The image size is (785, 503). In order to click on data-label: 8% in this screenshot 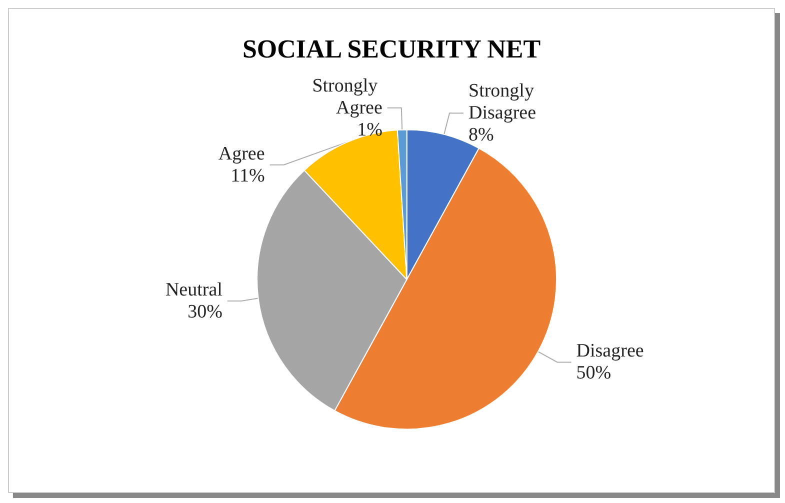, I will do `click(481, 135)`.